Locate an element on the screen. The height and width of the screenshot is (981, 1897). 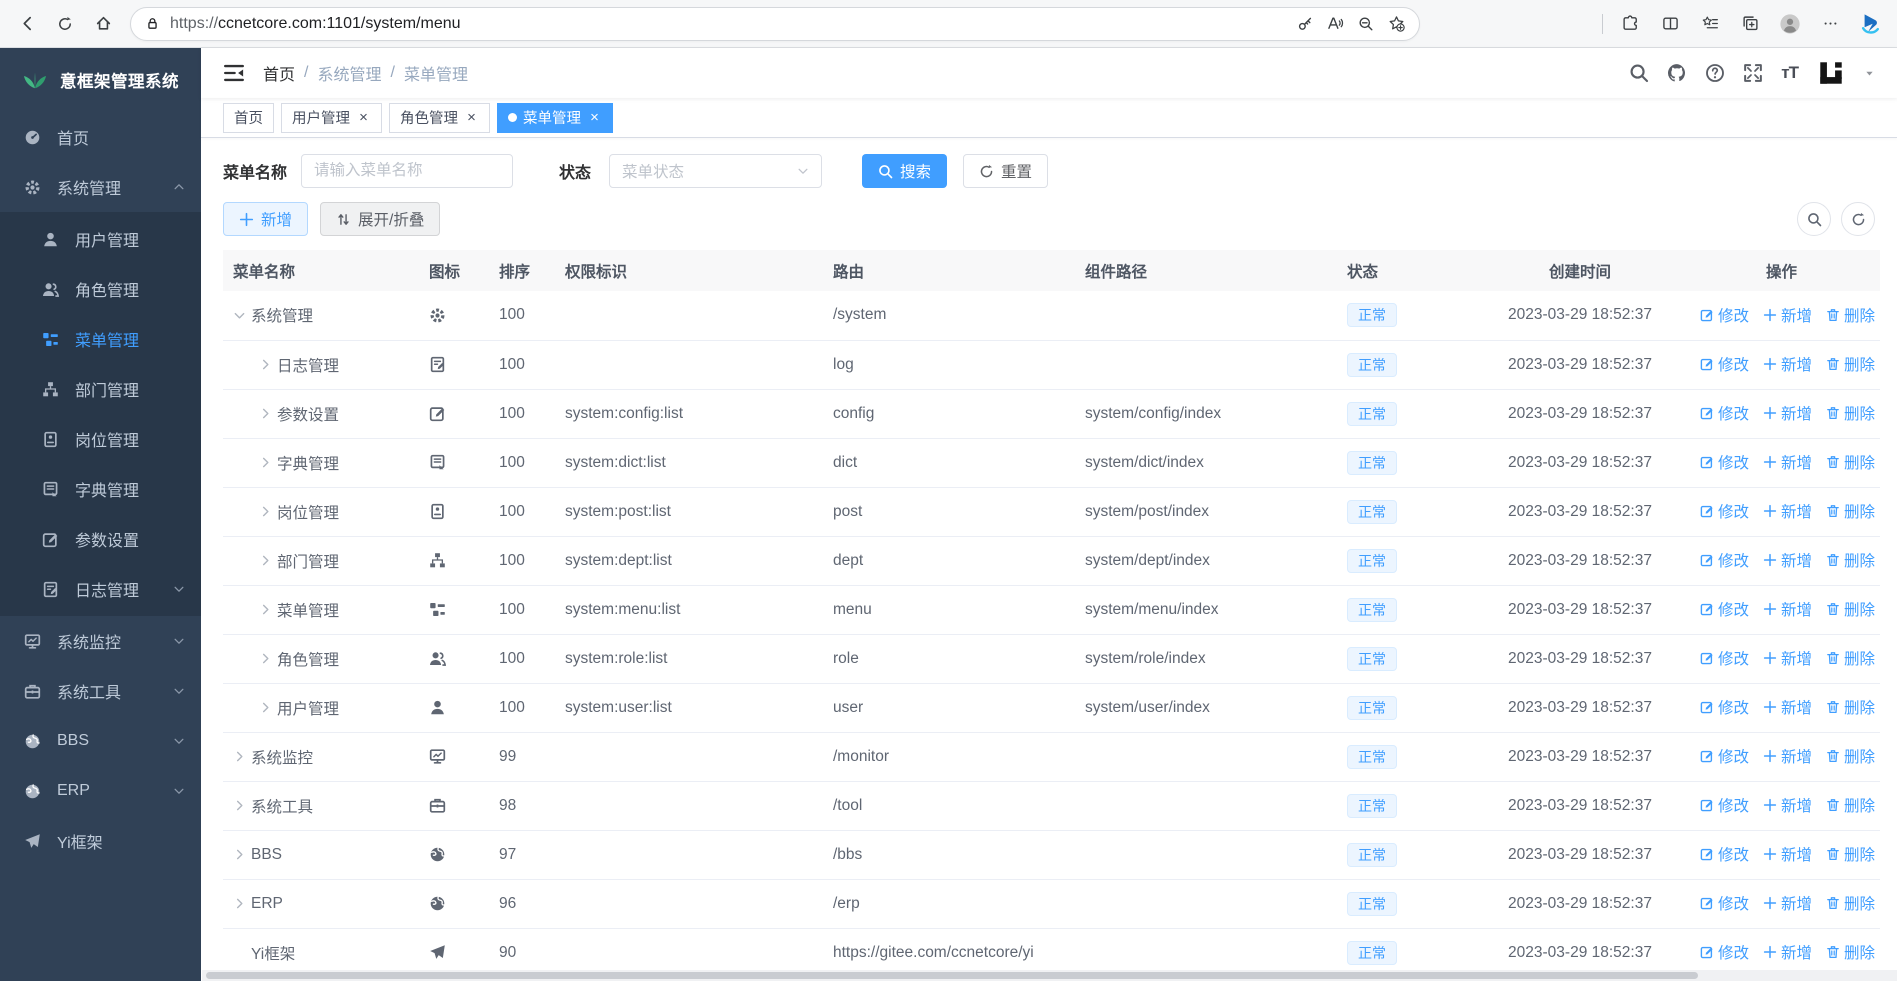
sidebar-item-4: 菜单管理 is located at coordinates (100, 339).